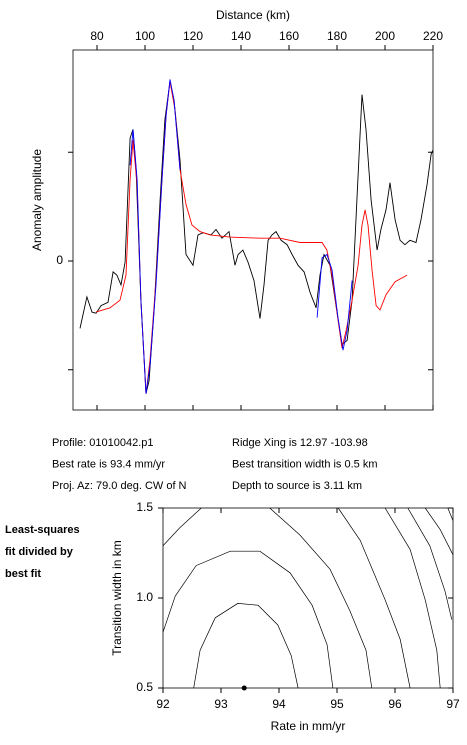  I want to click on y-tick-label: 0.5, so click(144, 687).